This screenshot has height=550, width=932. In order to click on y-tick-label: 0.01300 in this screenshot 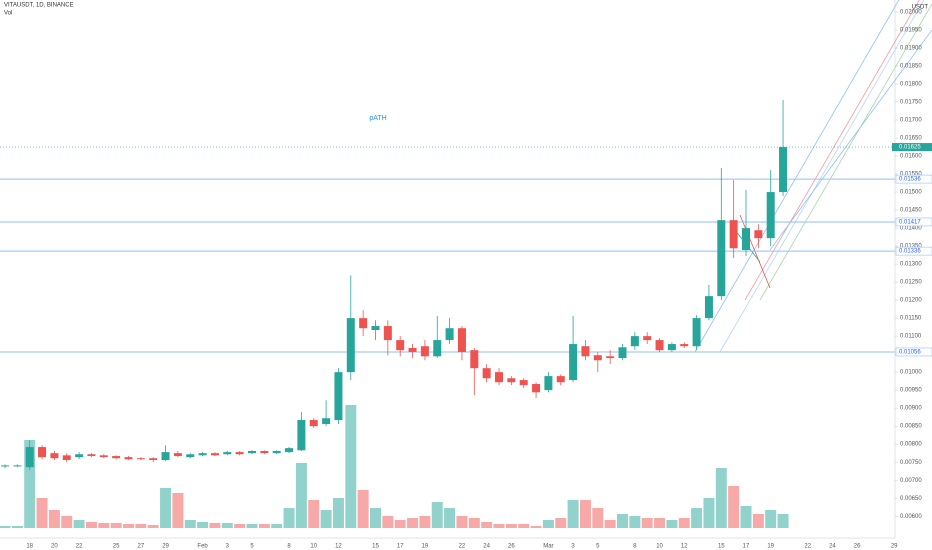, I will do `click(911, 265)`.